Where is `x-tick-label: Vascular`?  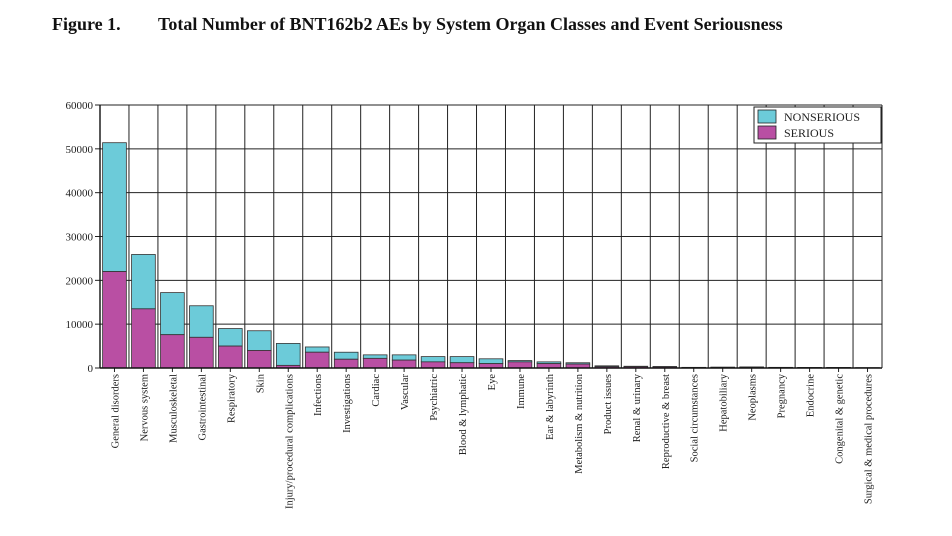 x-tick-label: Vascular is located at coordinates (405, 392).